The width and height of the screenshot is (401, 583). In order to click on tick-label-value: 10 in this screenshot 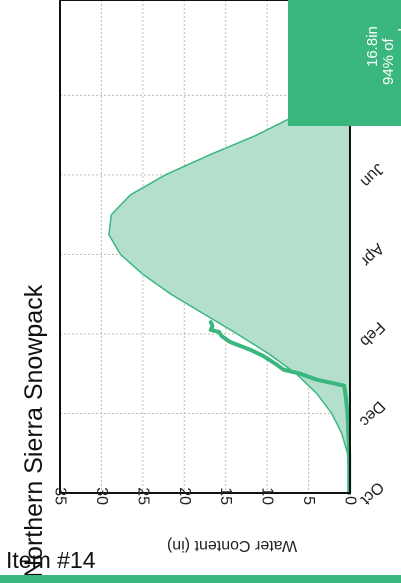, I will do `click(267, 496)`.